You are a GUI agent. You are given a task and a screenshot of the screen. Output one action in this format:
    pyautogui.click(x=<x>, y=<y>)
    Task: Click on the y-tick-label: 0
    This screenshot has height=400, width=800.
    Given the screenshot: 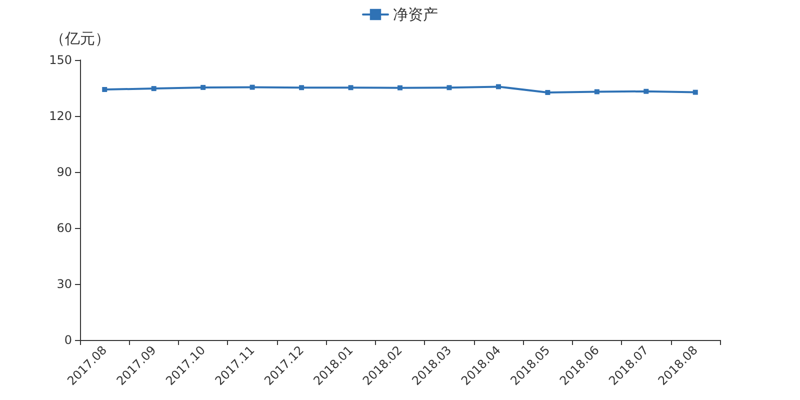 What is the action you would take?
    pyautogui.click(x=68, y=340)
    